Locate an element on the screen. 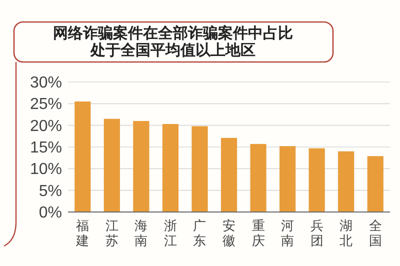 Image resolution: width=400 pixels, height=266 pixels. y-tick-label: 10% is located at coordinates (46, 169).